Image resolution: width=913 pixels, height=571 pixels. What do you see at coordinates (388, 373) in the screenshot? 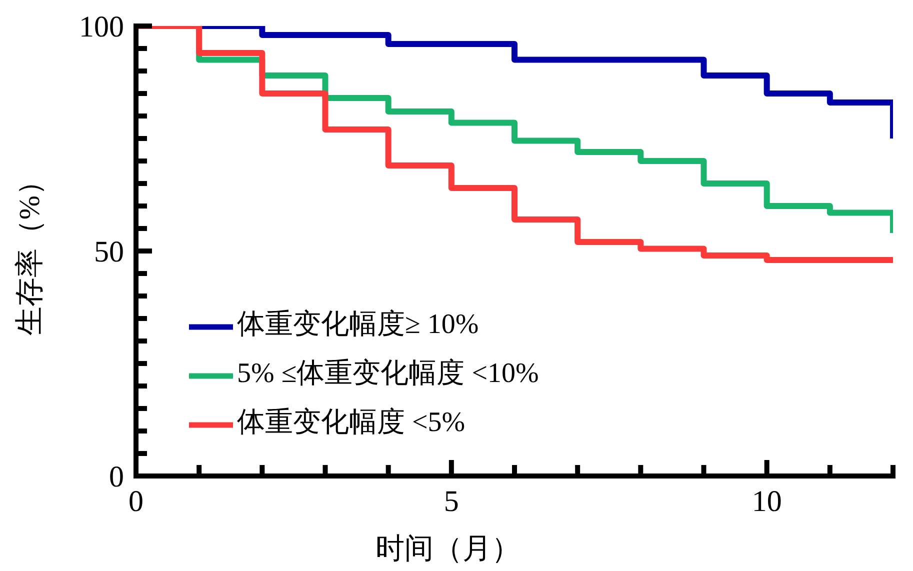
I see `legend-label: 5% ≤体重变化幅度 <10%` at bounding box center [388, 373].